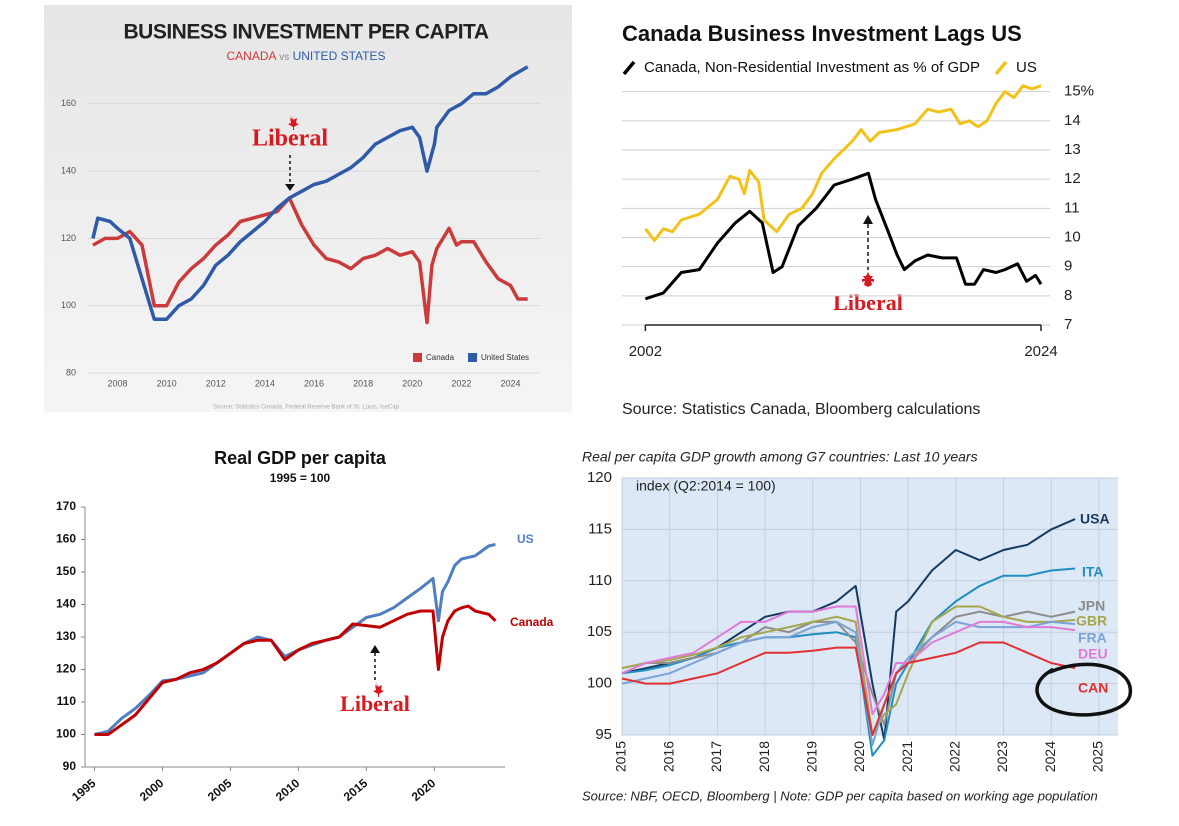 Image resolution: width=1179 pixels, height=826 pixels. I want to click on y-tick-label: 15%, so click(1079, 91).